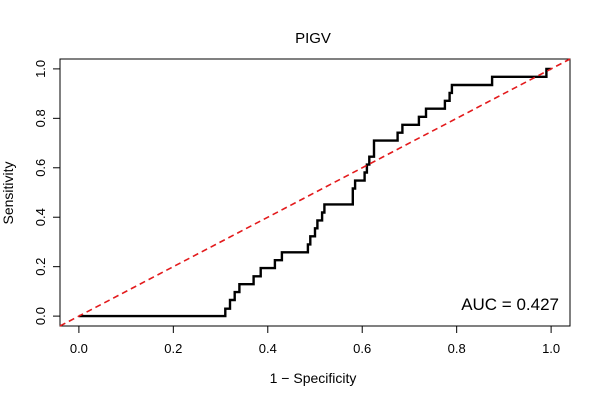  Describe the element at coordinates (40, 217) in the screenshot. I see `y-tick-label: 0.4` at that location.